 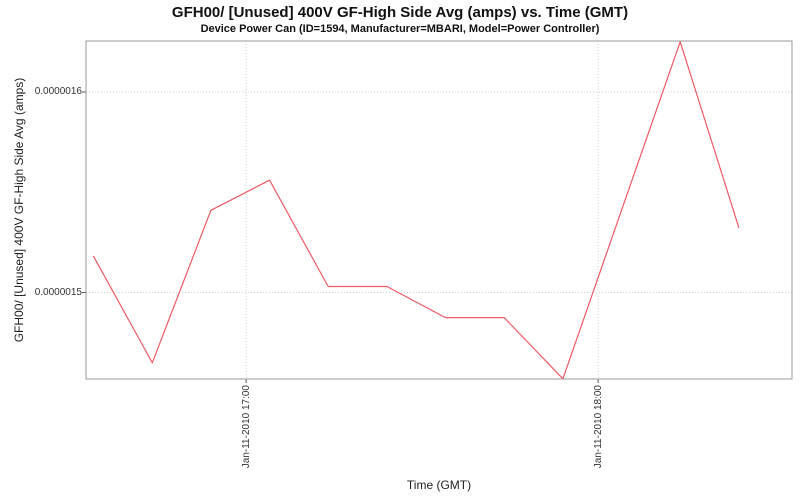 I want to click on y-tick-label: 0.0000016, so click(x=58, y=91).